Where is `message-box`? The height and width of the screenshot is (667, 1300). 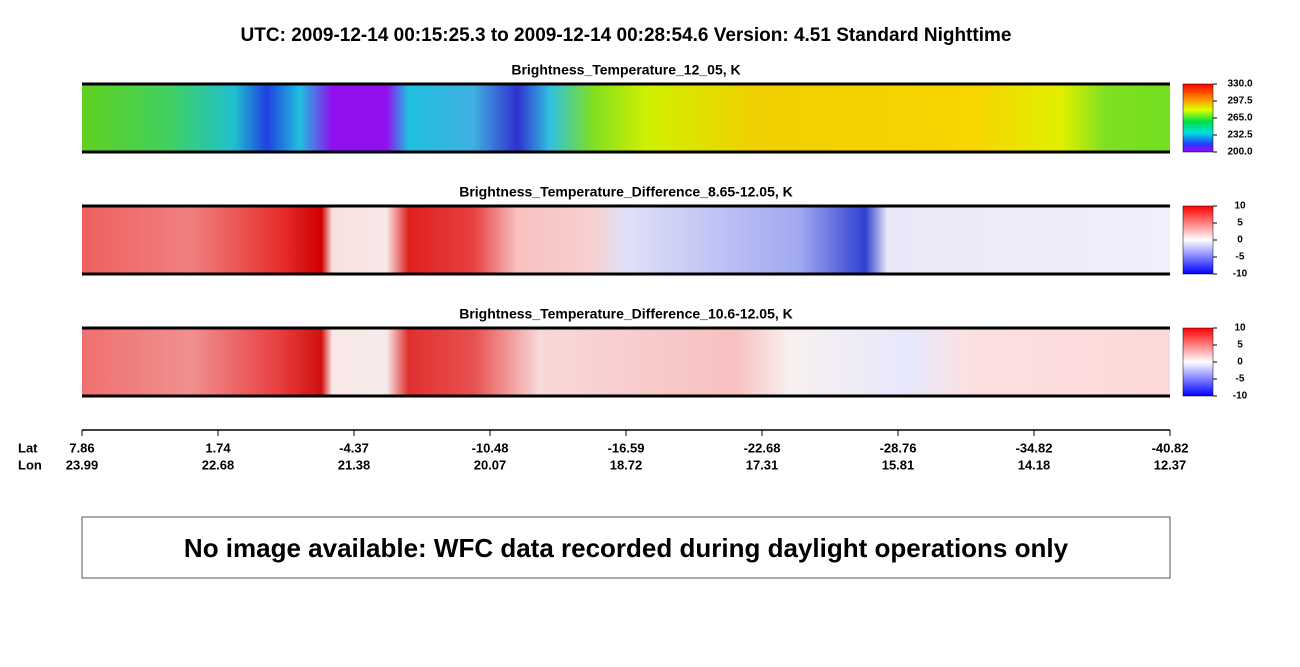 message-box is located at coordinates (626, 547).